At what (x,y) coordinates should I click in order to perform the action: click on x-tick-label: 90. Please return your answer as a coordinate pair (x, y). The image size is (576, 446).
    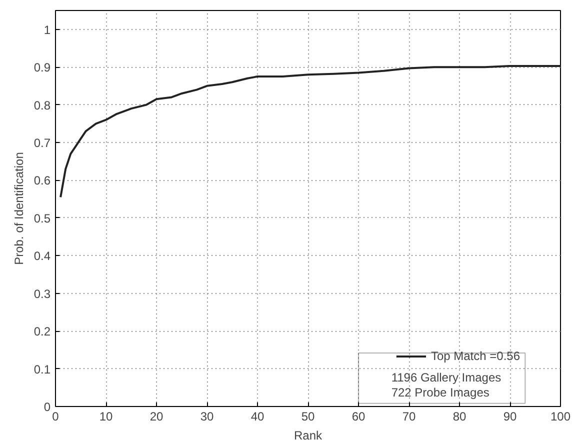
    Looking at the image, I should click on (510, 417).